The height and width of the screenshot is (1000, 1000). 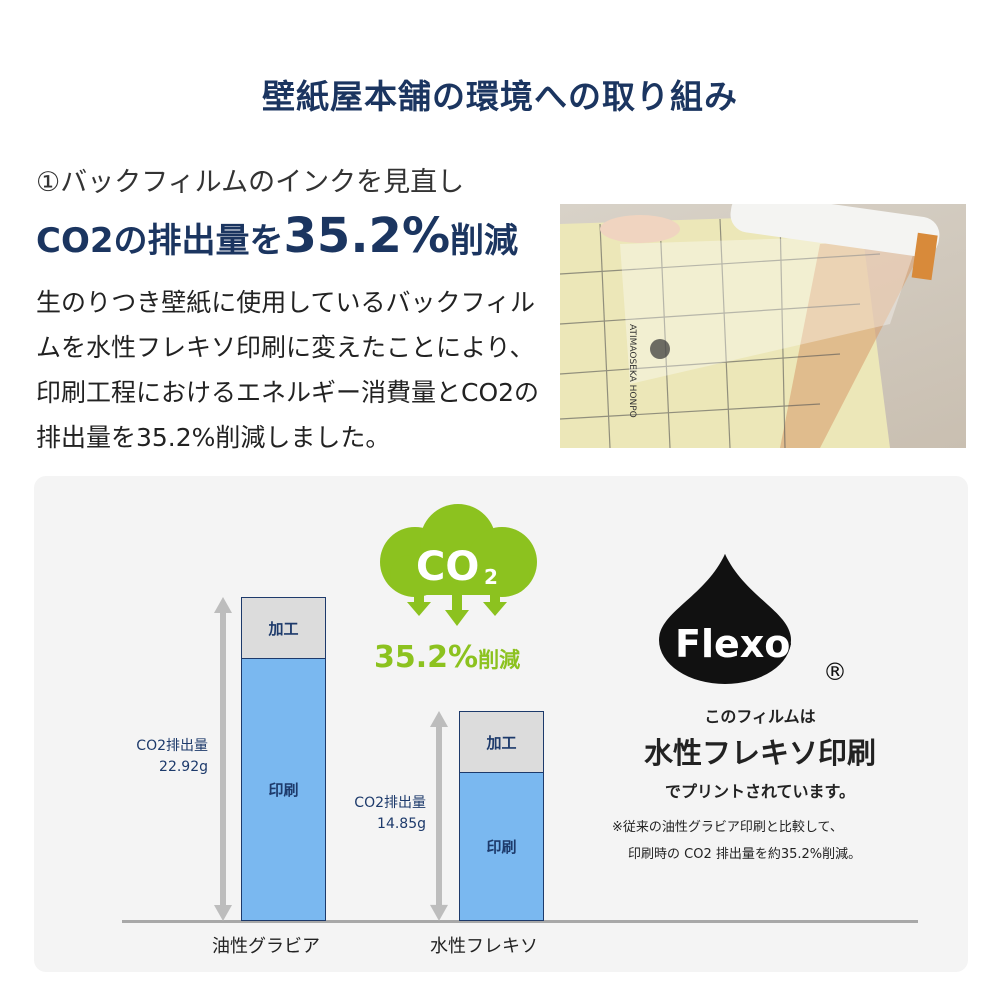 I want to click on value-label: CO2排出量 22.92g, so click(x=172, y=756).